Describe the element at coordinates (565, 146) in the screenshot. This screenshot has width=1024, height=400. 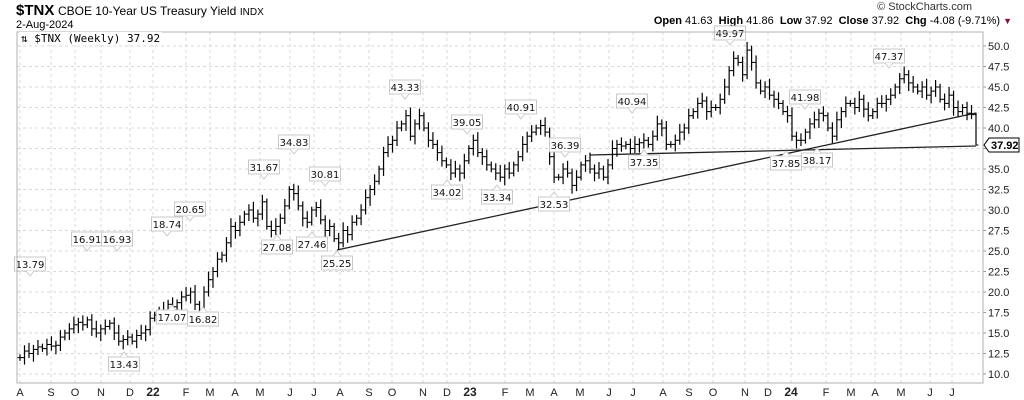
I see `svg-text: 36.39` at that location.